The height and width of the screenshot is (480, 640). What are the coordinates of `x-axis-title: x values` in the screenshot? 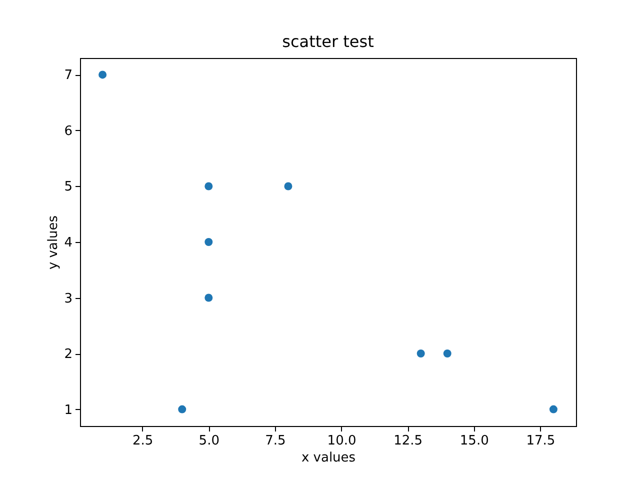 It's located at (328, 458).